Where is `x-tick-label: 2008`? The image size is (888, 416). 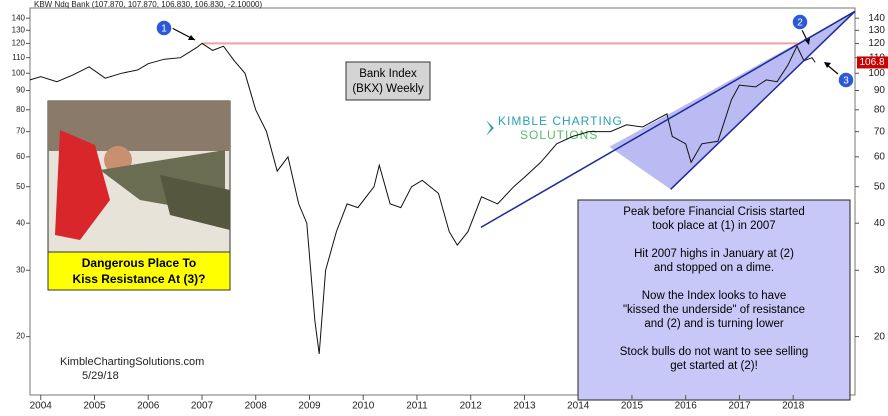 x-tick-label: 2008 is located at coordinates (256, 406).